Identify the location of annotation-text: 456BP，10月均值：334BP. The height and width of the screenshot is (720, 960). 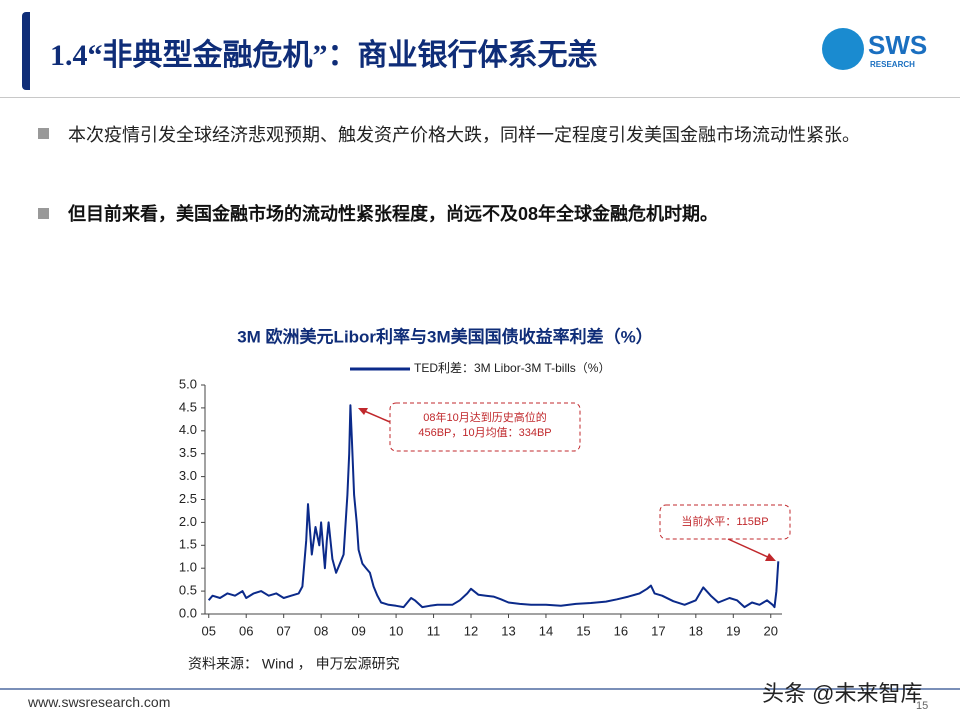
(484, 432).